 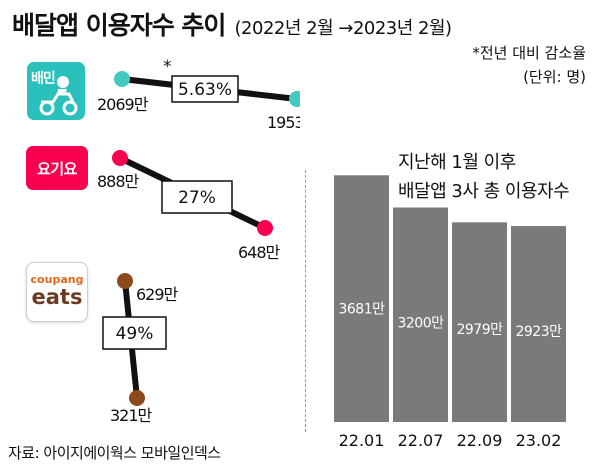 I want to click on chart-title: 배달앱 이용자수 추이, so click(x=119, y=25).